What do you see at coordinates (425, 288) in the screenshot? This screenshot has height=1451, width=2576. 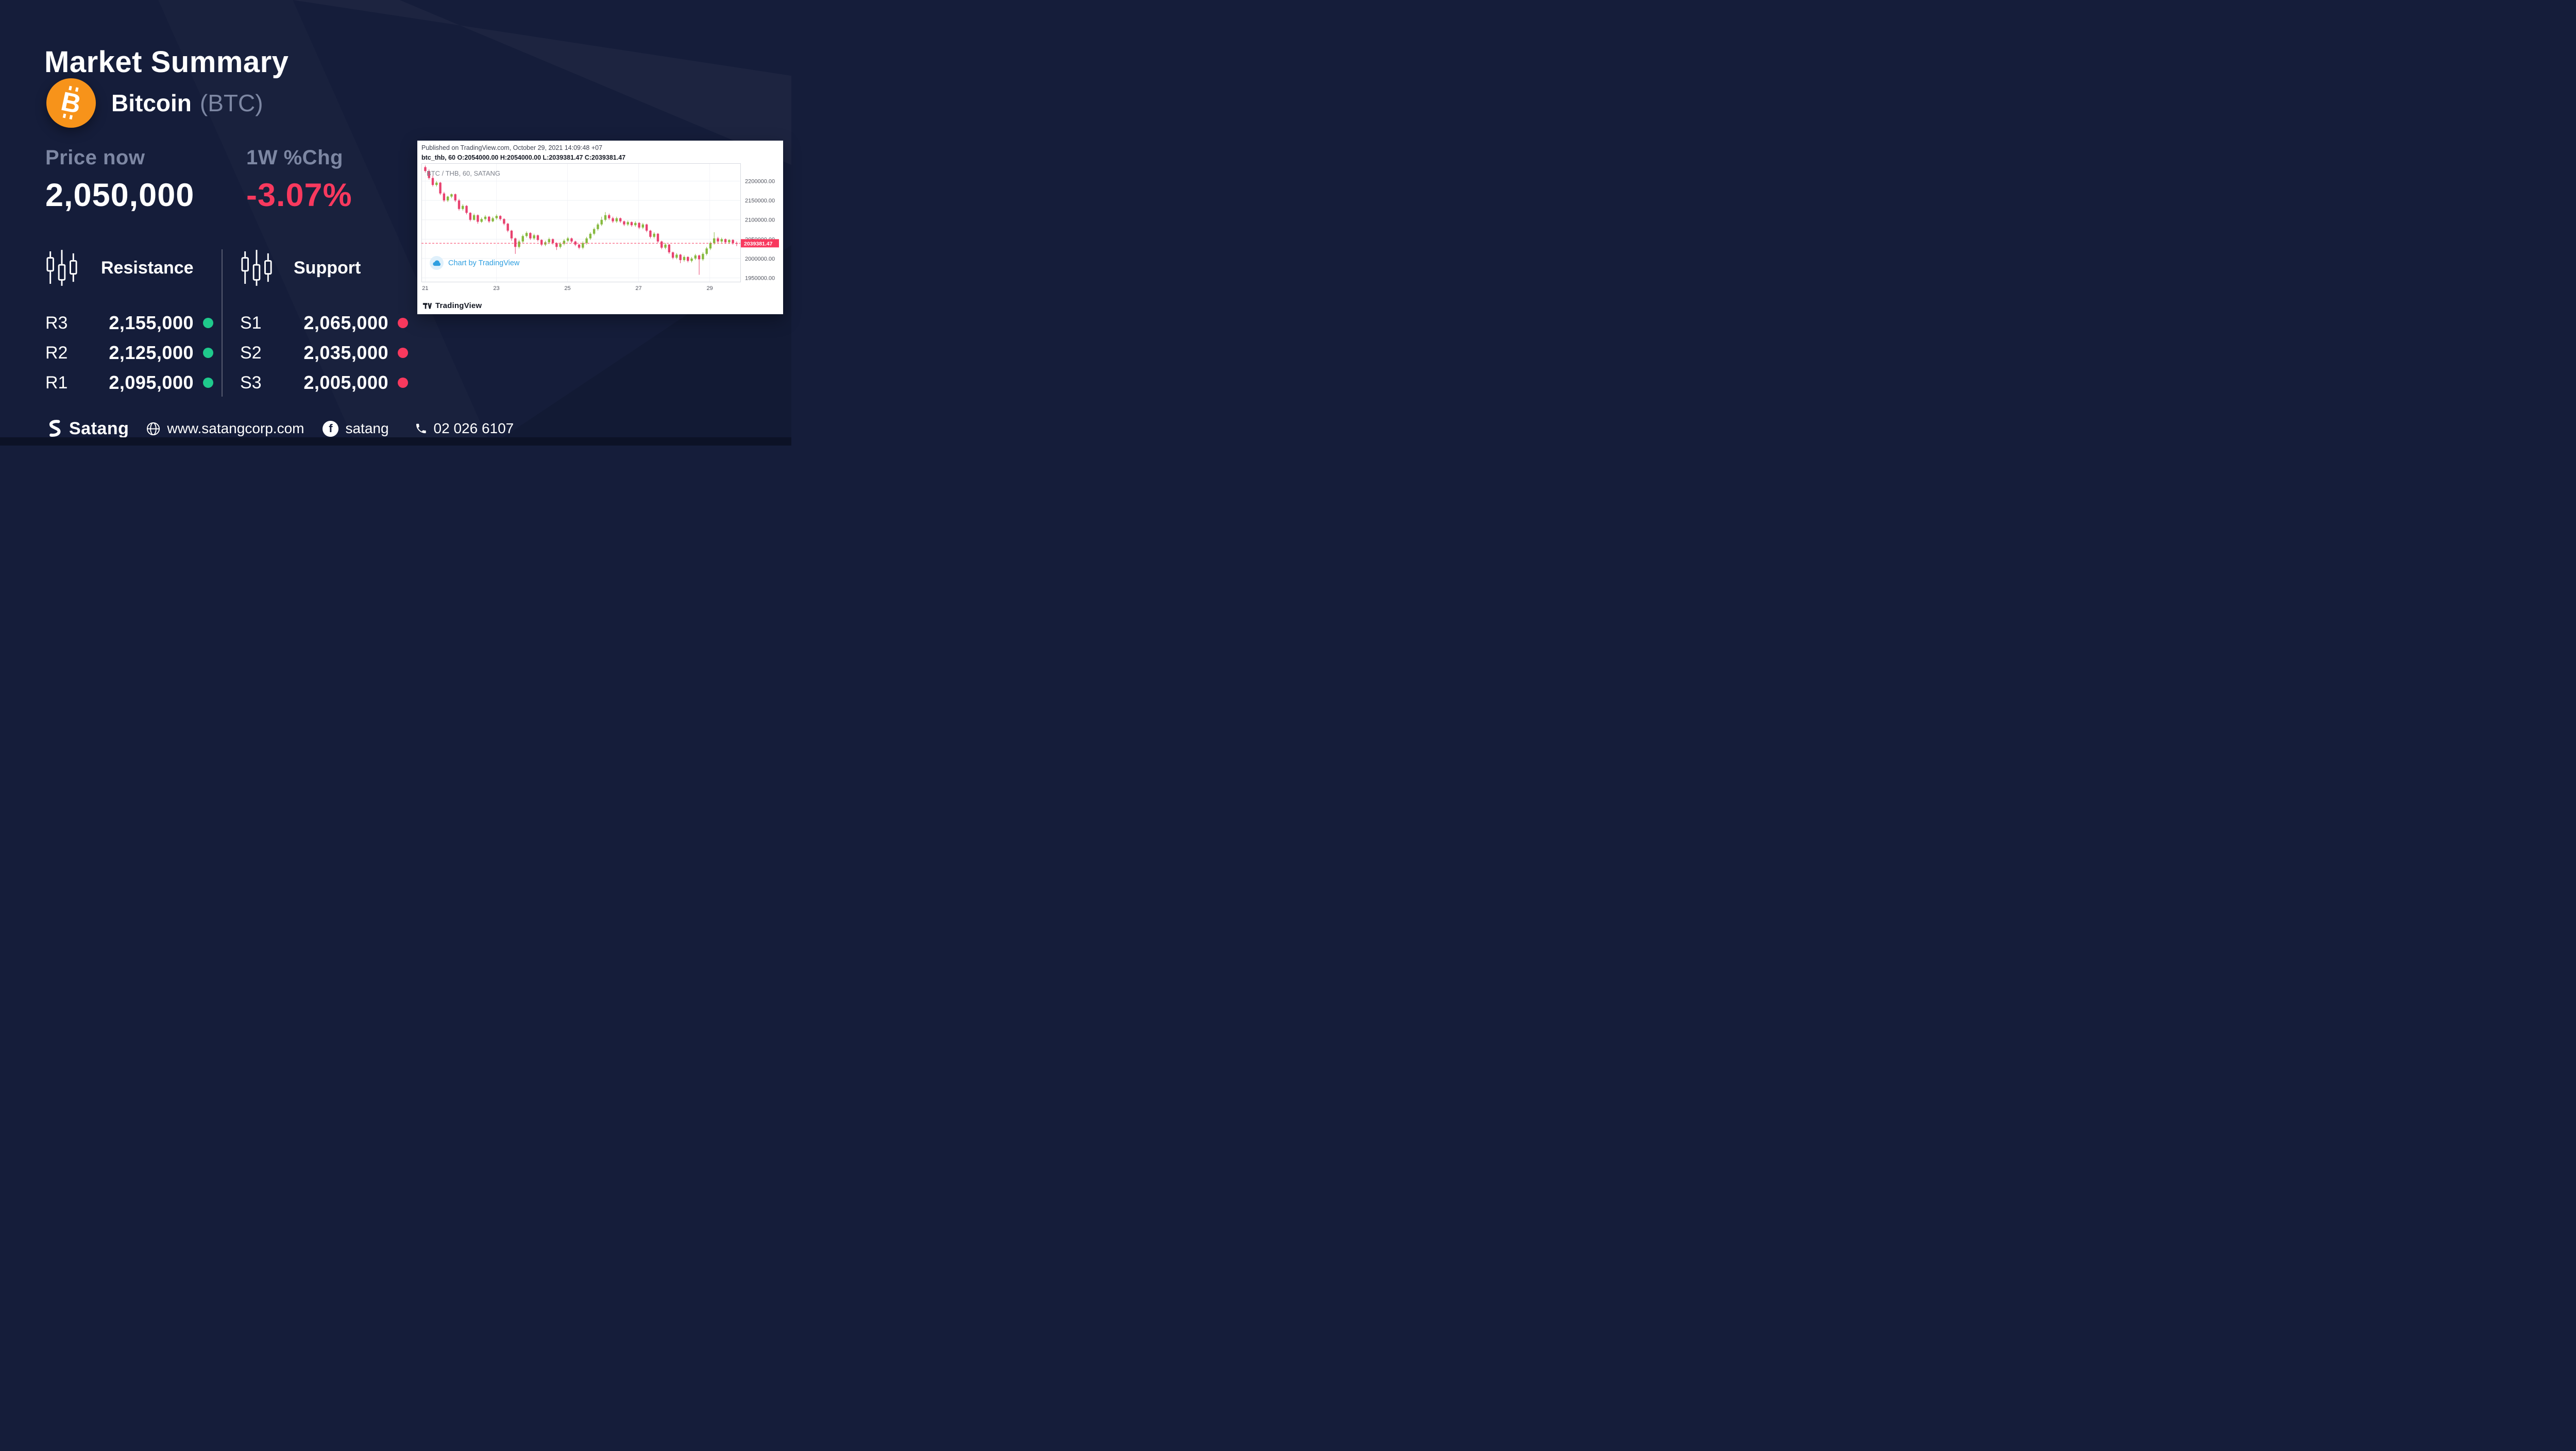 I see `svg-text: 21` at bounding box center [425, 288].